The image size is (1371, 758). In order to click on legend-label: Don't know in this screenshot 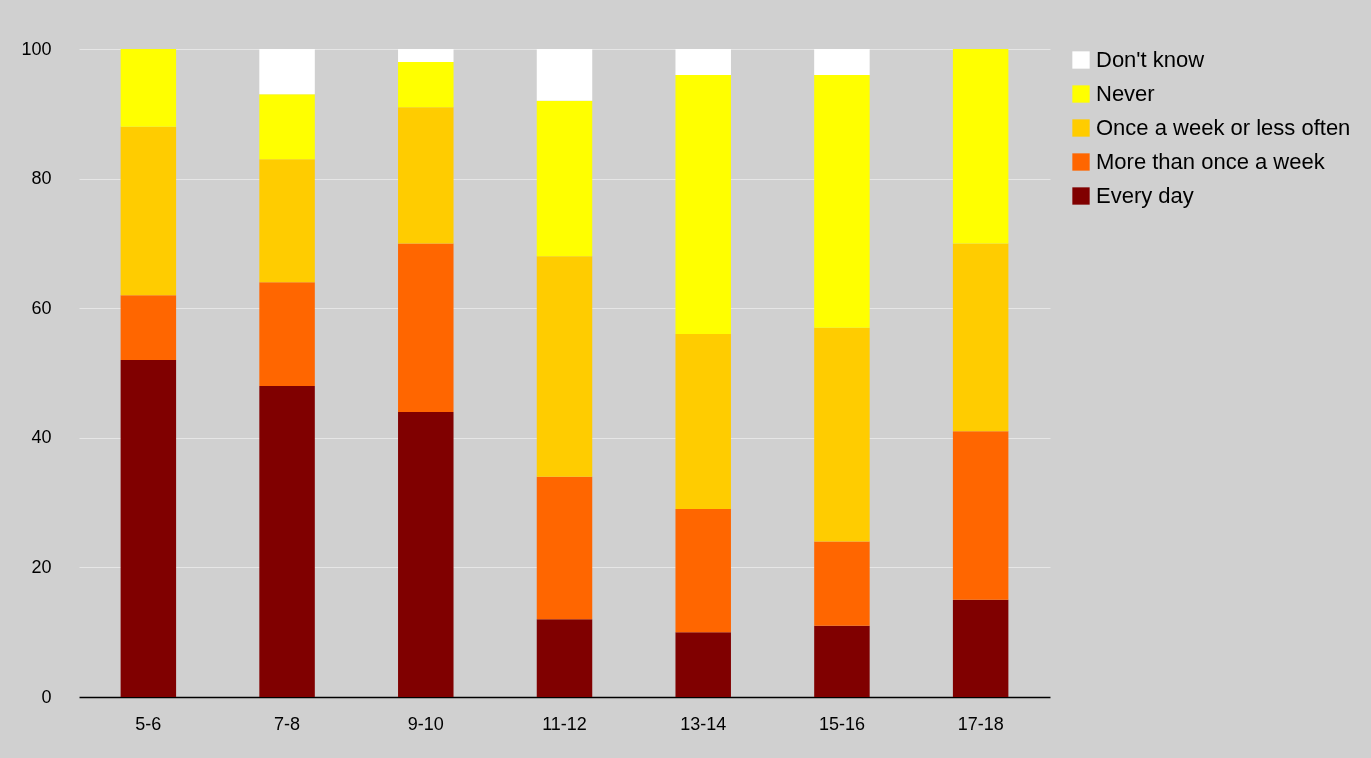, I will do `click(1150, 59)`.